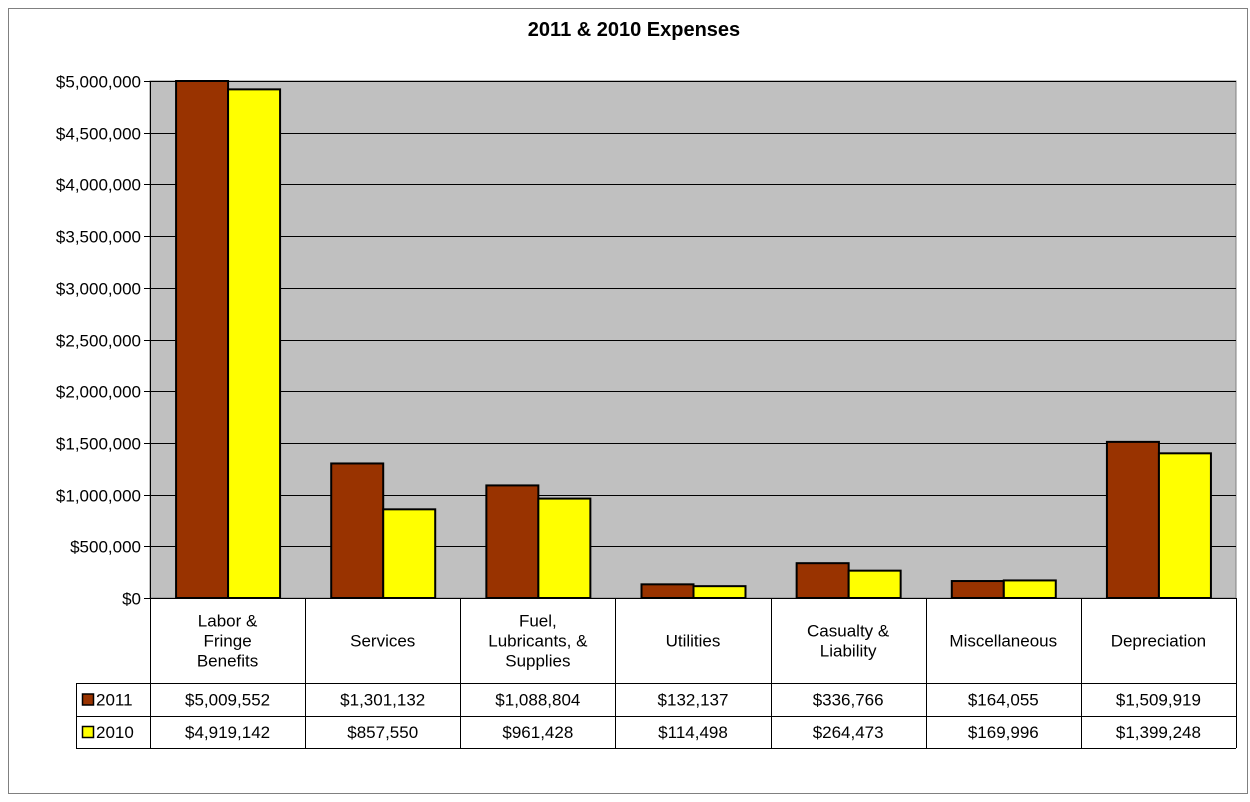 This screenshot has width=1250, height=802. Describe the element at coordinates (88, 699) in the screenshot. I see `legend-key-2011` at that location.